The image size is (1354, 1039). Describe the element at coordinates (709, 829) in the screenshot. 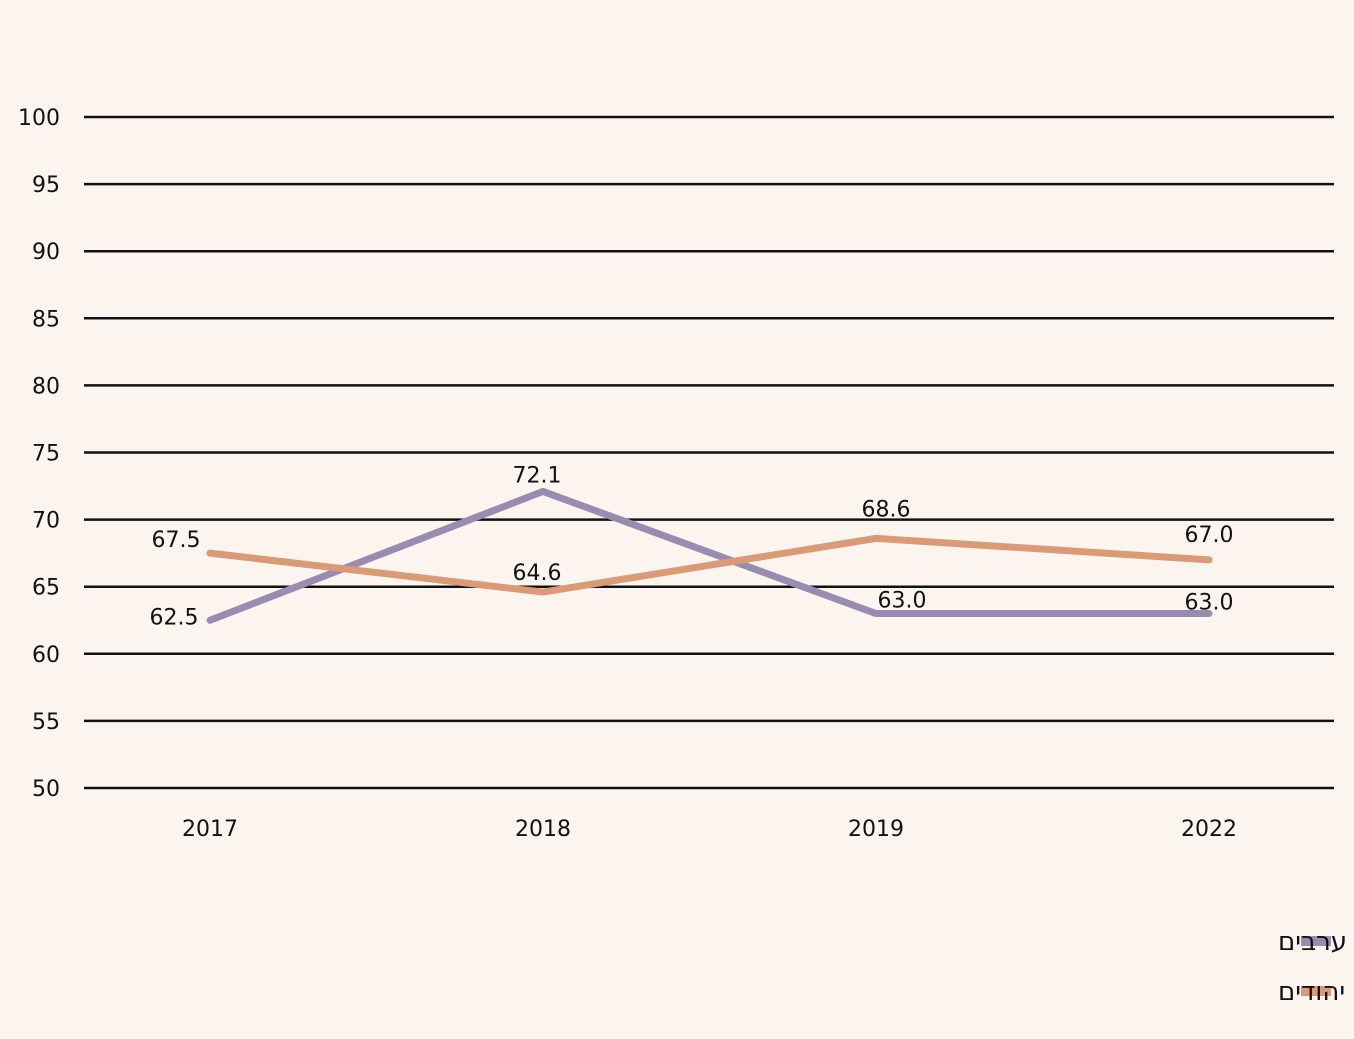

I see `x-axis-tick-labels: 2017 2018 2019 2022` at that location.